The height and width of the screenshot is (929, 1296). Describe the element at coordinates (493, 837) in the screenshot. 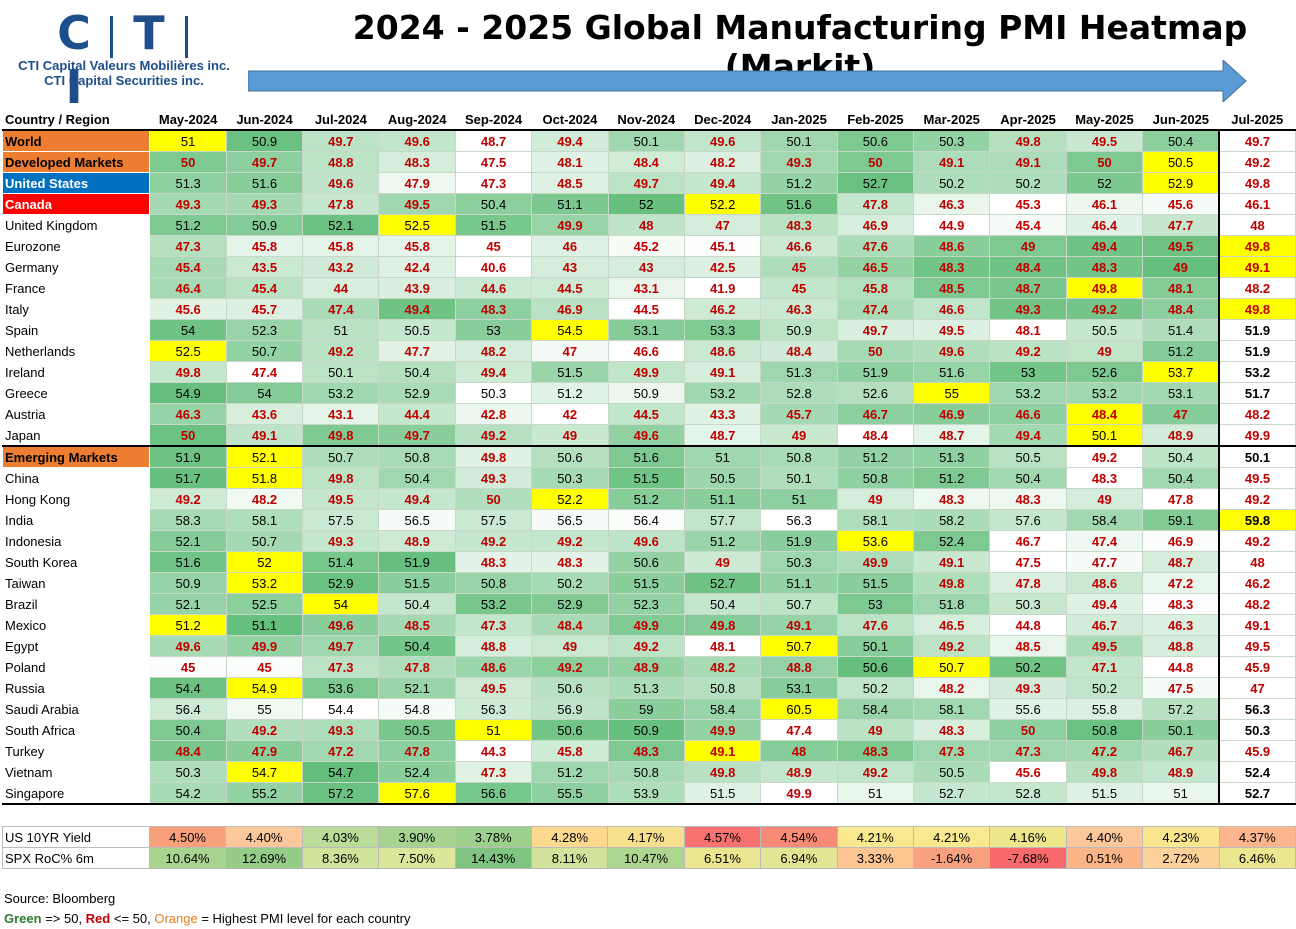

I see `market-cell: 3.78%` at that location.